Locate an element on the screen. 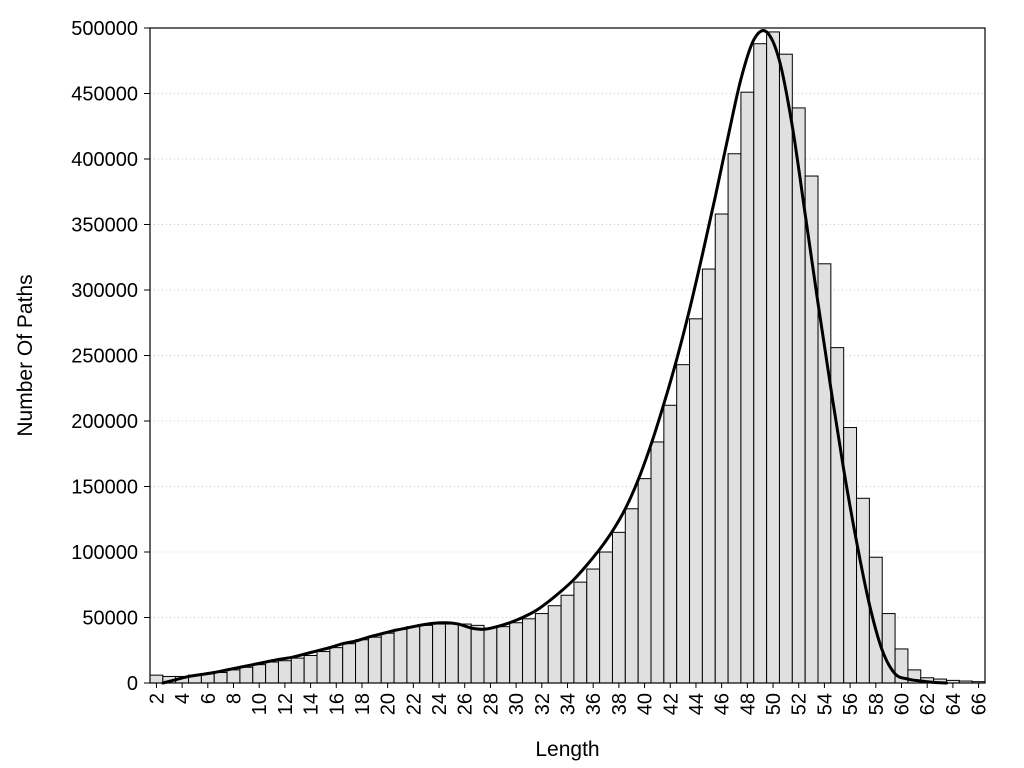  y-tick-label: 0 is located at coordinates (132, 684).